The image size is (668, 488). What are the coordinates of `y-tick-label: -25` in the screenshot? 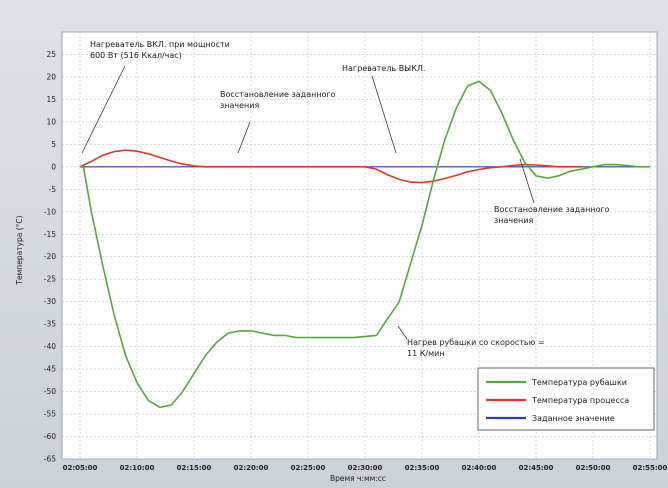 It's located at (50, 279).